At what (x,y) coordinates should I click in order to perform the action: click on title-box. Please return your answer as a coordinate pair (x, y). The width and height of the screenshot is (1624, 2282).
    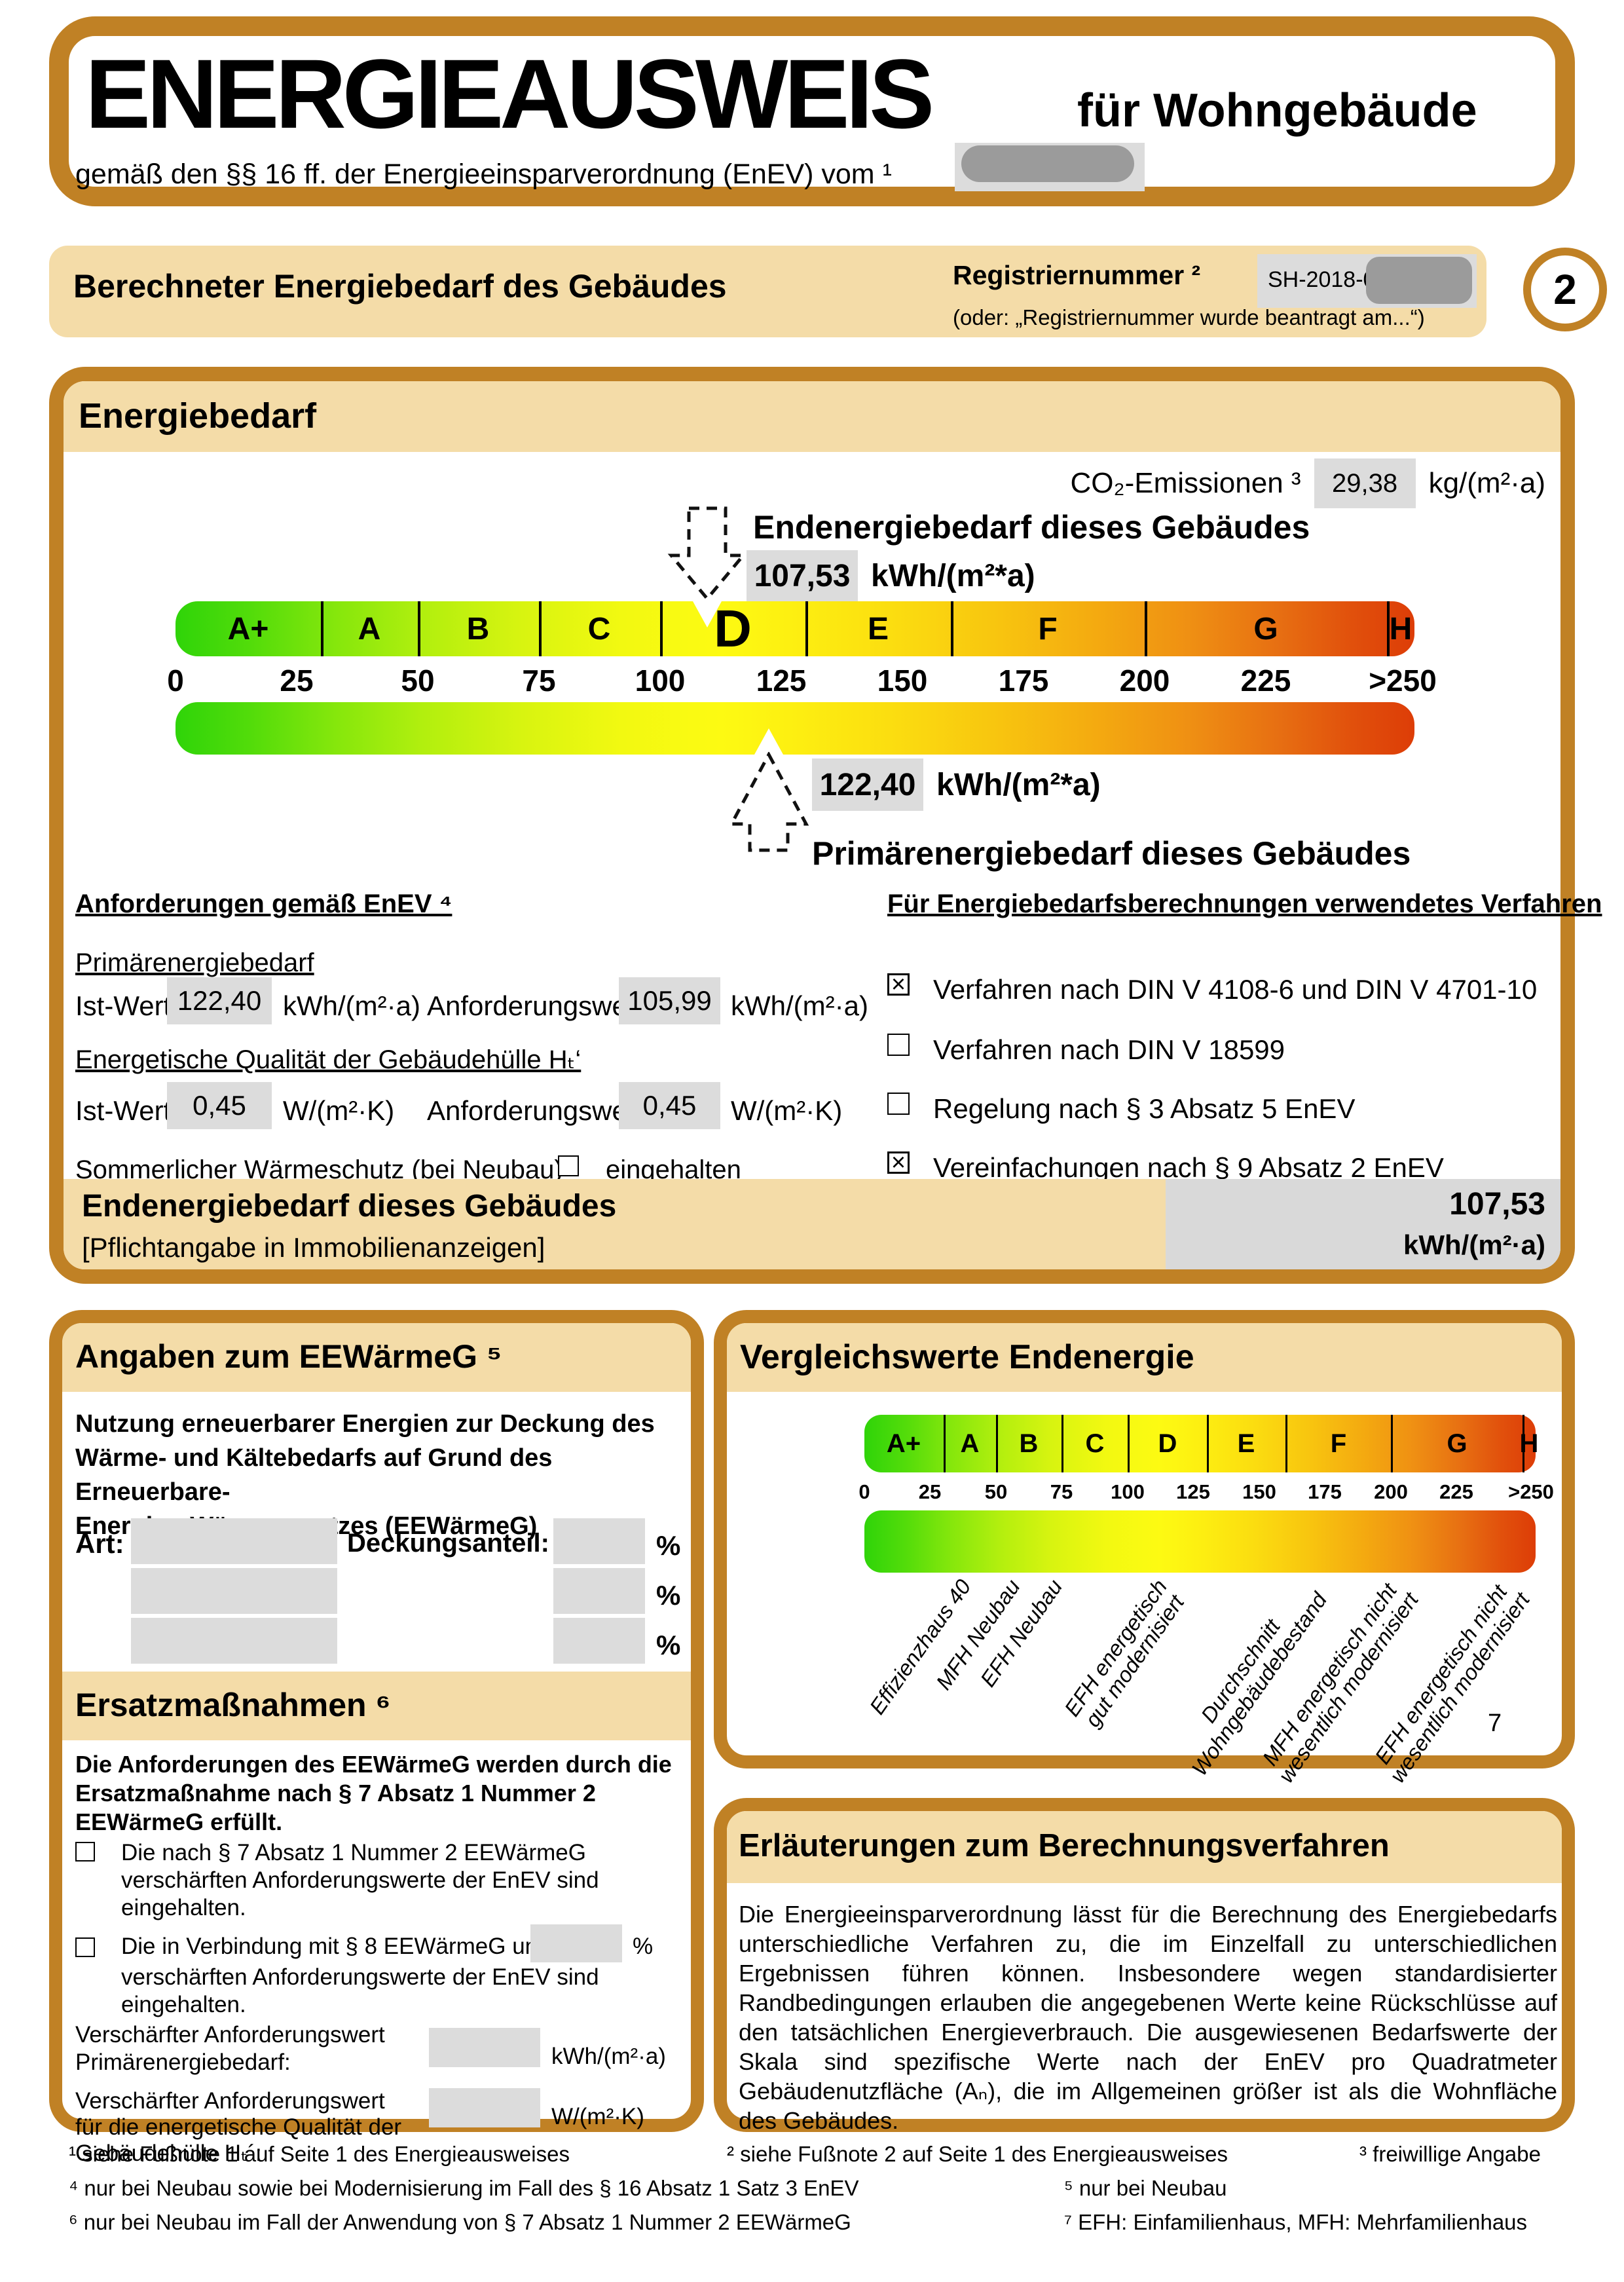
    Looking at the image, I should click on (812, 111).